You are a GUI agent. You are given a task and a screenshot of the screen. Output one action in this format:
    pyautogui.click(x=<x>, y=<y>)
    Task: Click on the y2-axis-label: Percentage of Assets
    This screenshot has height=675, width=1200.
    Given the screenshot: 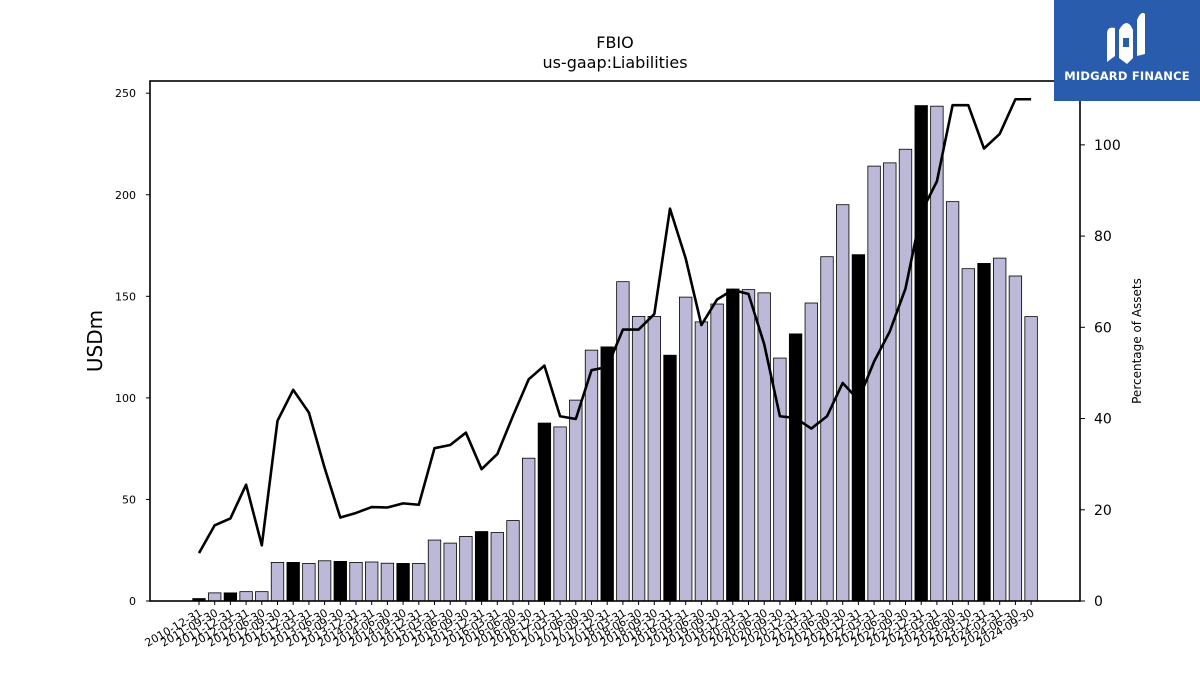 What is the action you would take?
    pyautogui.click(x=1137, y=341)
    